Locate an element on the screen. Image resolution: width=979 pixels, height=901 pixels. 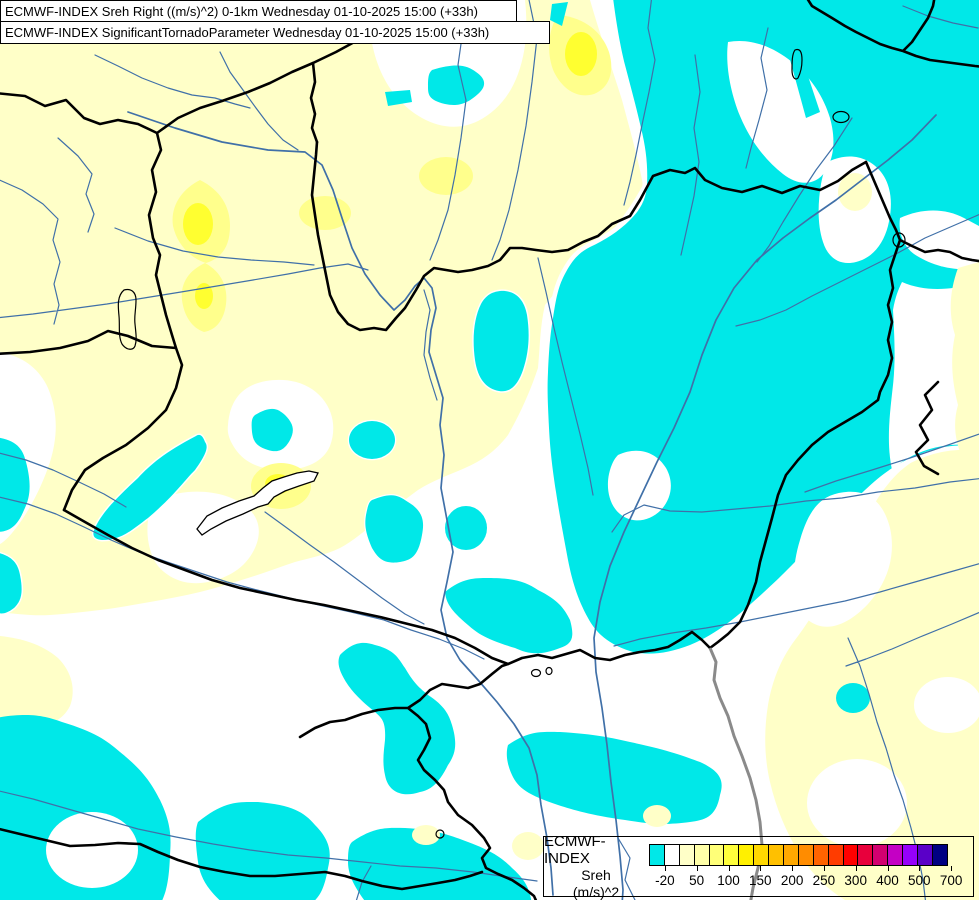
colorbar-tick-label: 300 is located at coordinates (855, 880).